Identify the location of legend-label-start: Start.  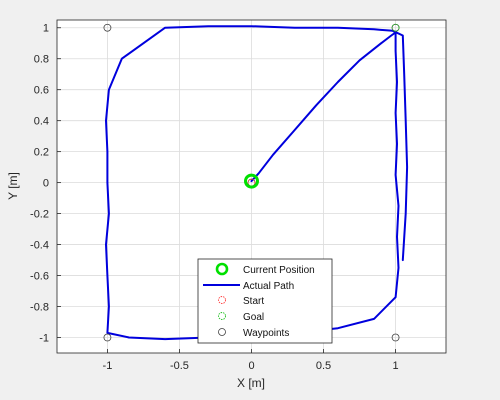
(253, 301).